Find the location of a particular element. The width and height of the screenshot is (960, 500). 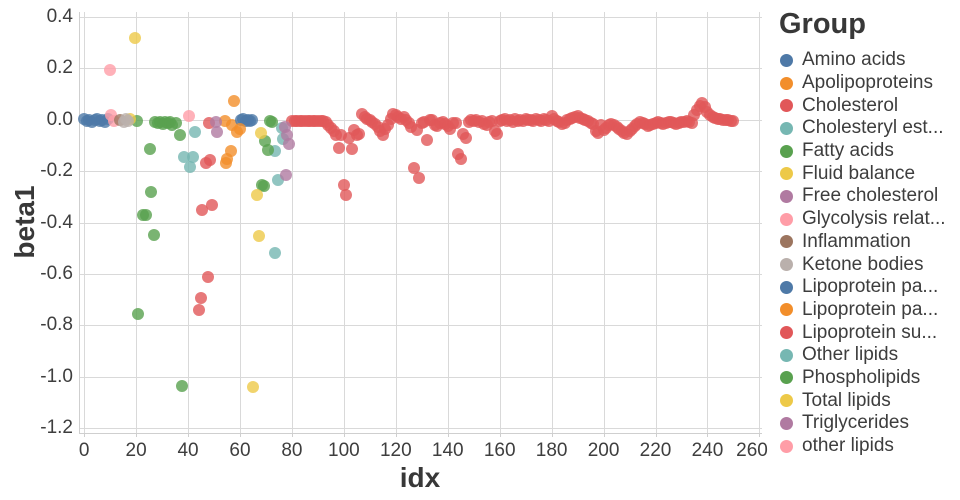

legend-item: Fatty acids is located at coordinates (868, 151).